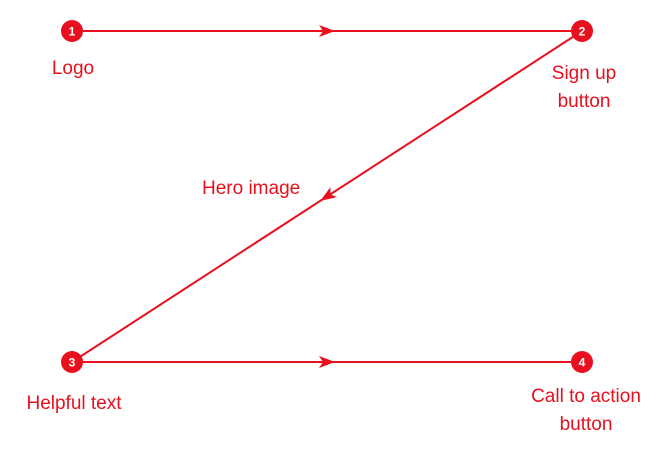  I want to click on node-number: 1, so click(72, 32).